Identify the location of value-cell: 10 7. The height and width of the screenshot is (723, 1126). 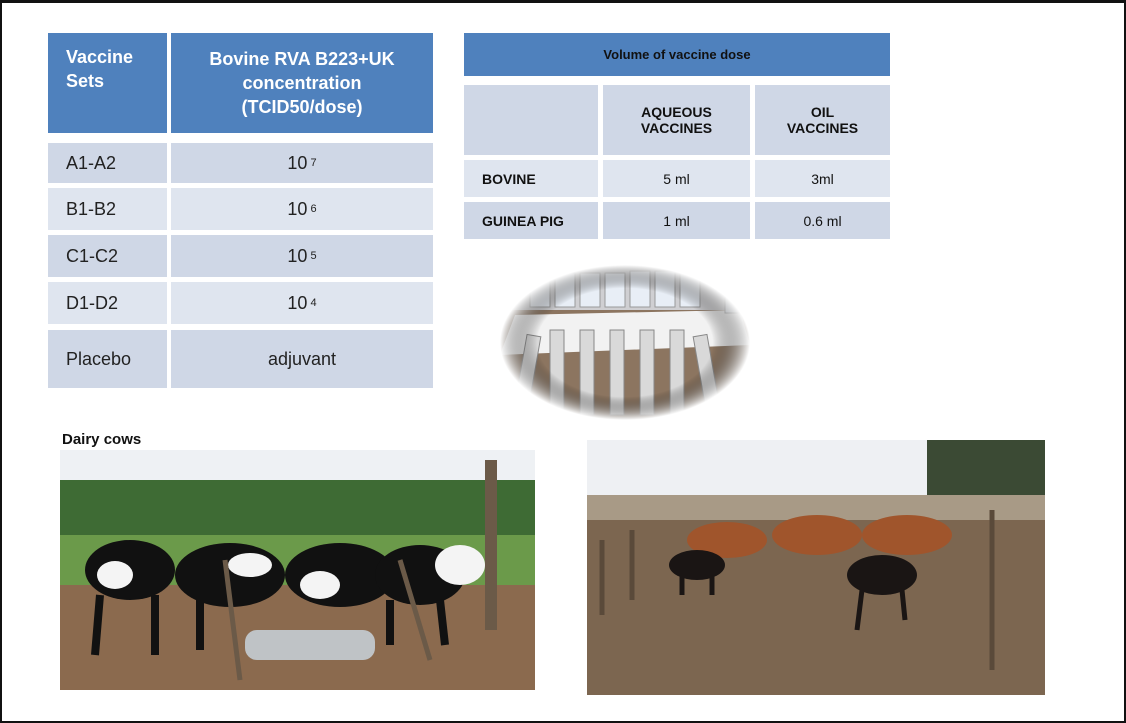
(302, 163).